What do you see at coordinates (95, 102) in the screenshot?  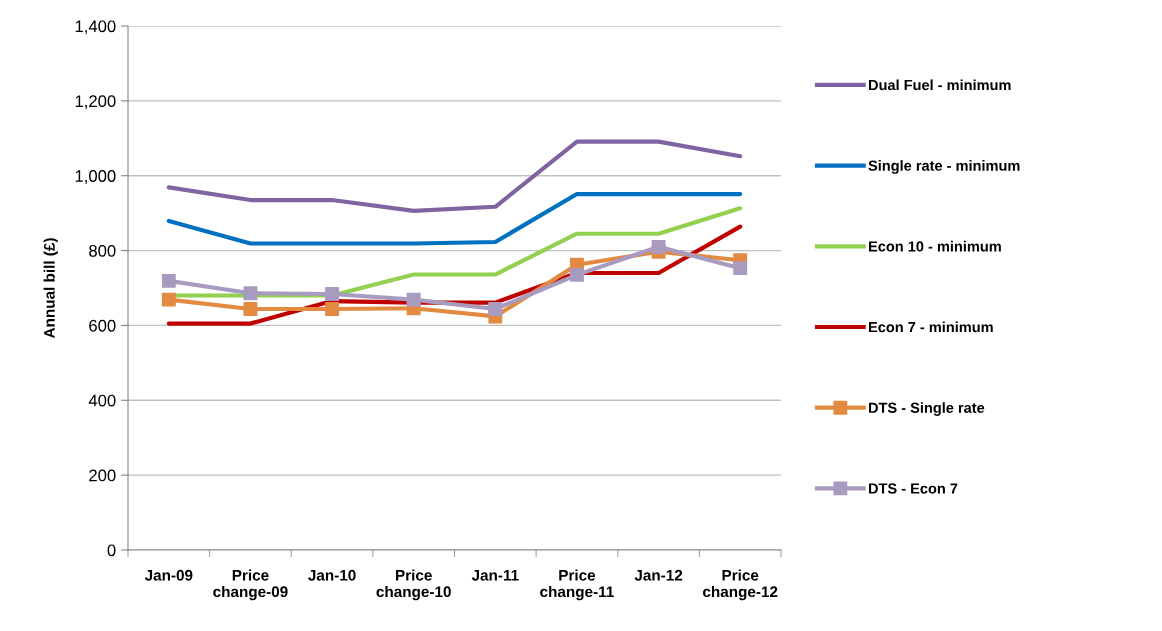 I see `y-tick-label: 1,200` at bounding box center [95, 102].